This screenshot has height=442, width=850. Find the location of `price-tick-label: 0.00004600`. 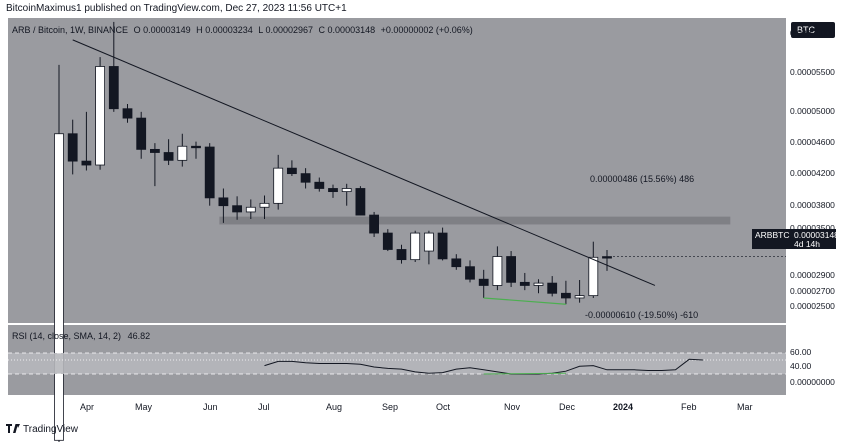

price-tick-label: 0.00004600 is located at coordinates (812, 142).